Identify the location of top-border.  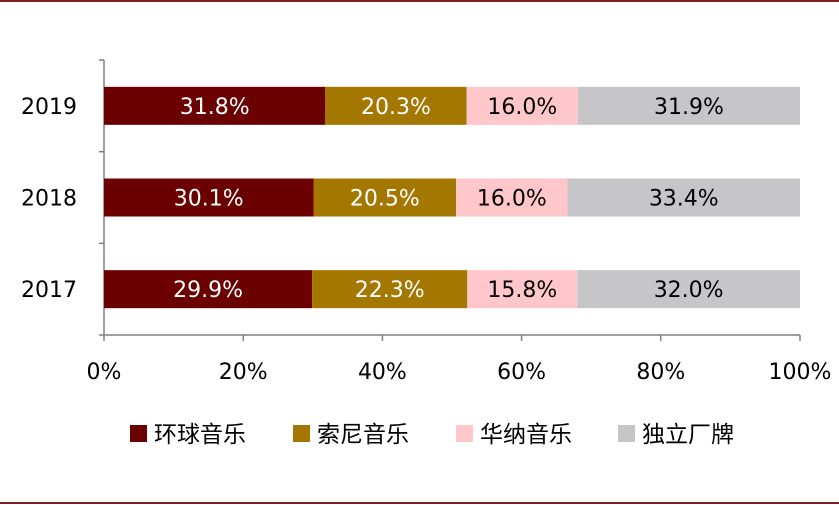
(419, 1).